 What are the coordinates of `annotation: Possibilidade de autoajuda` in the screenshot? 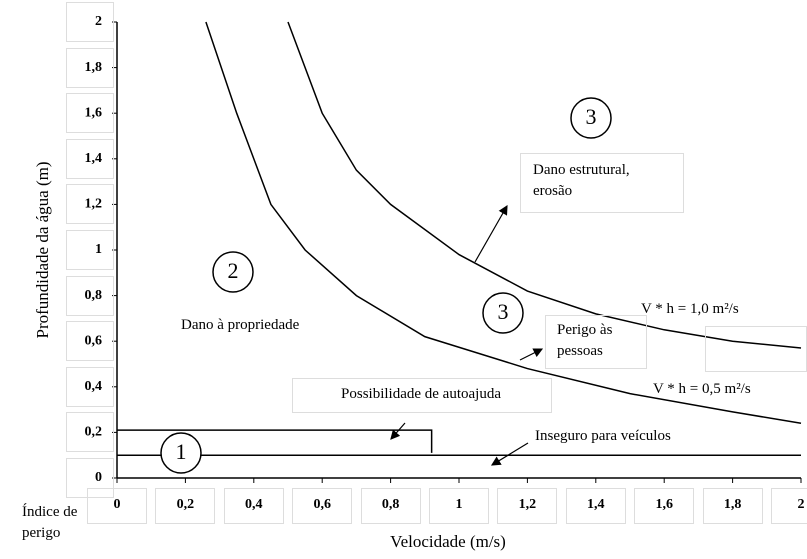 It's located at (421, 394).